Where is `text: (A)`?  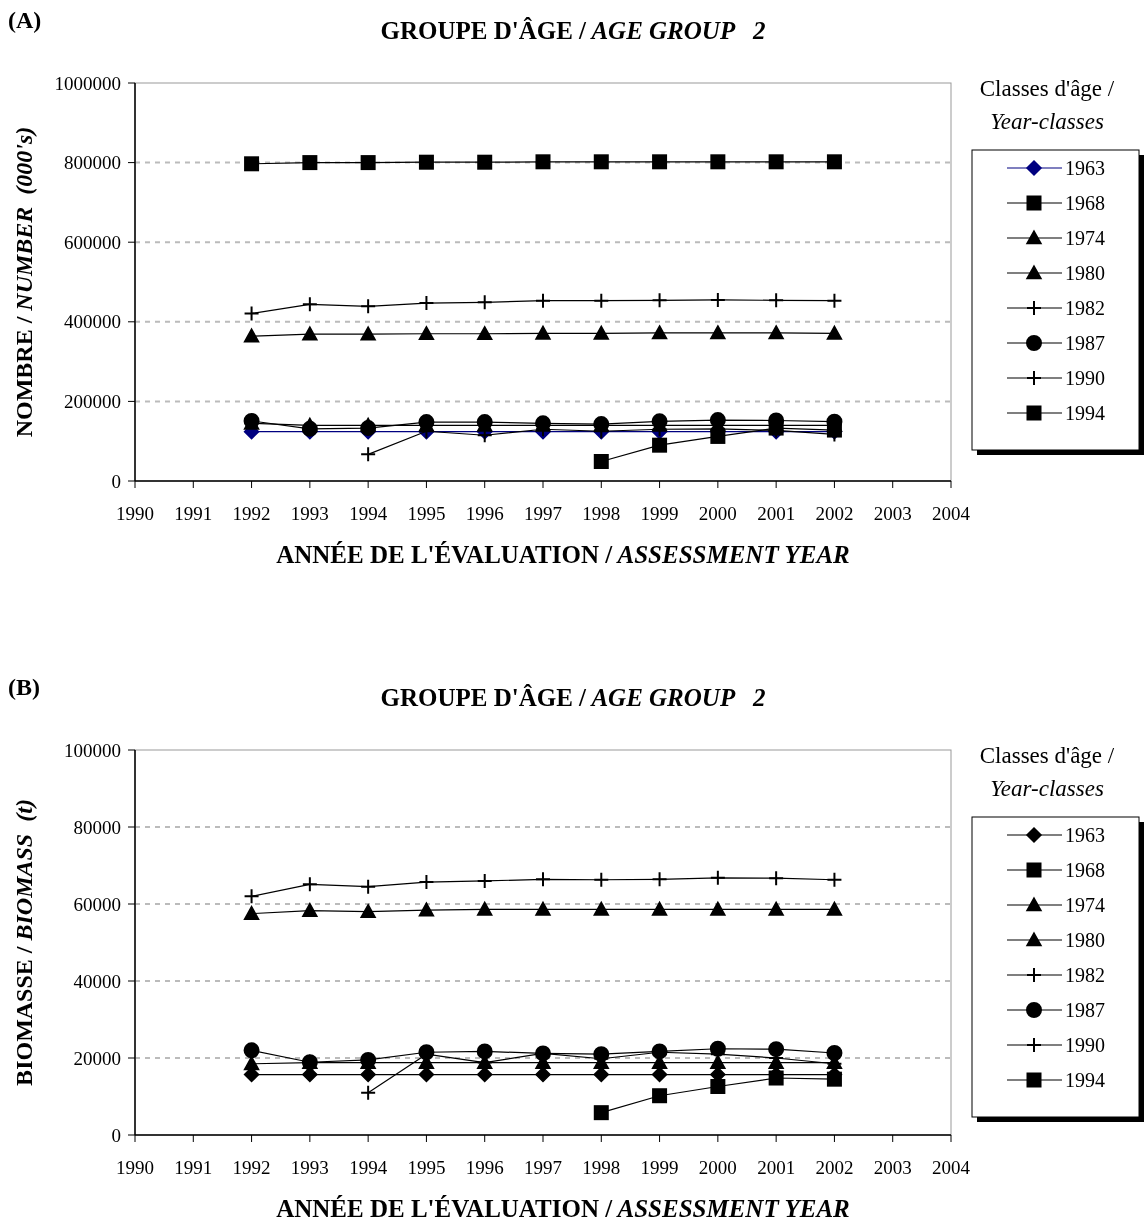 text: (A) is located at coordinates (25, 20).